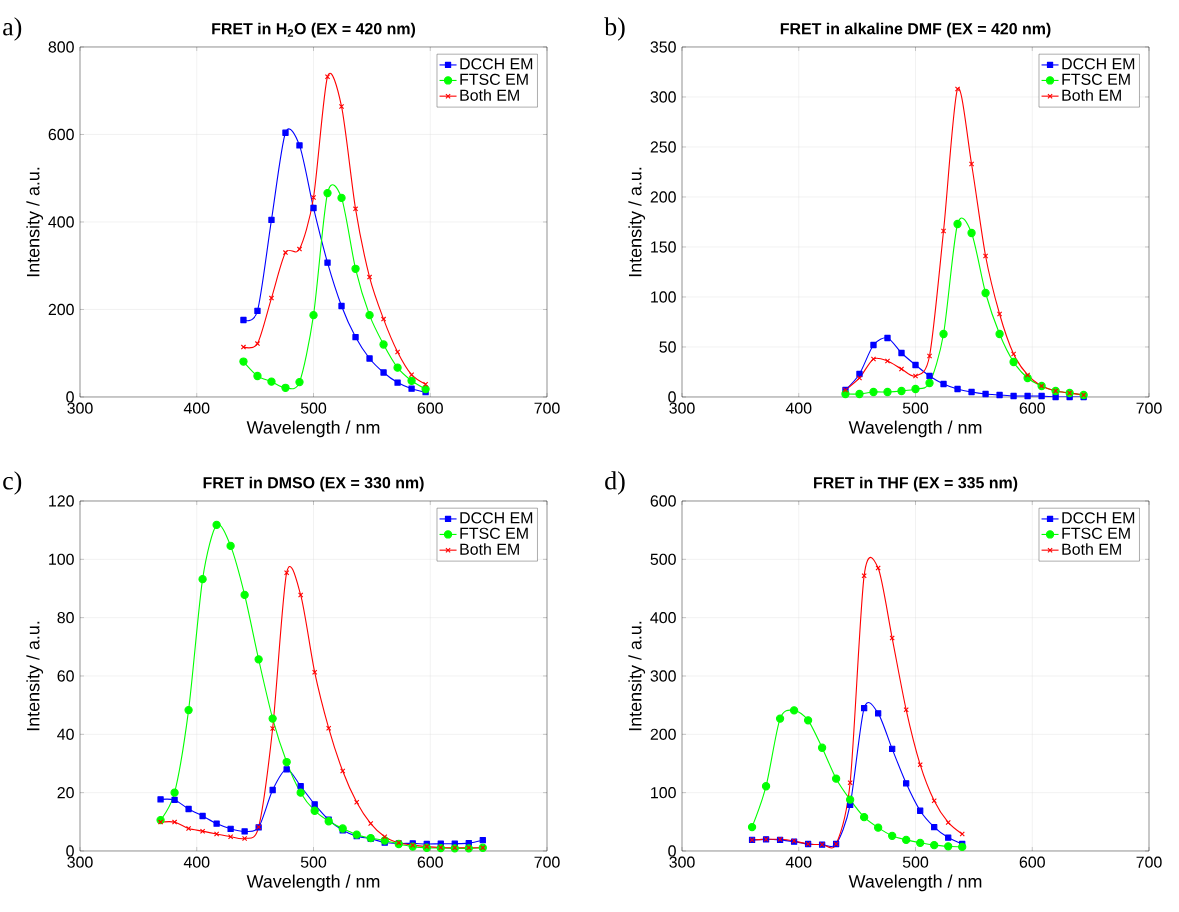 This screenshot has height=912, width=1179. What do you see at coordinates (663, 147) in the screenshot?
I see `y-tick-label: 250` at bounding box center [663, 147].